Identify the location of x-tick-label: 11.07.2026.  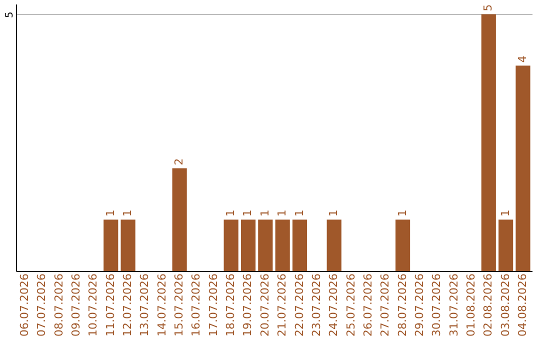
(110, 305).